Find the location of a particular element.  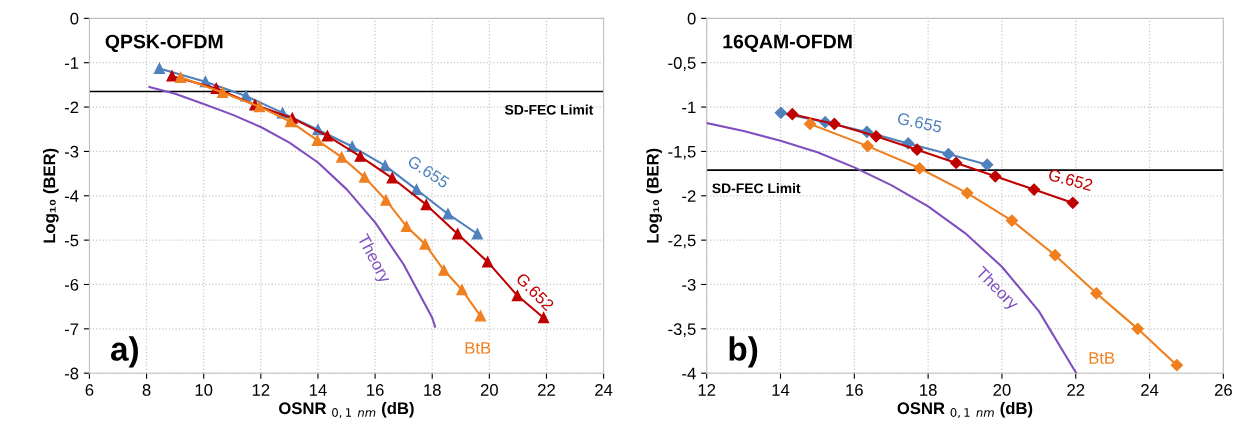

y-tick-label: -3,5 is located at coordinates (682, 330).